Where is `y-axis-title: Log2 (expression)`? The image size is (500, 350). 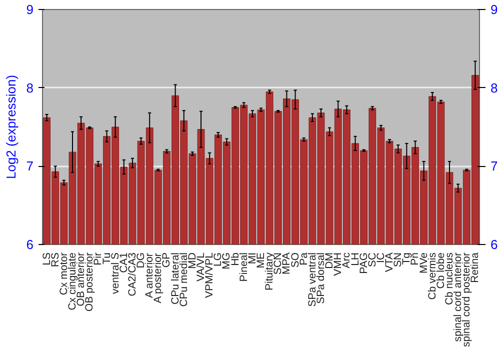 y-axis-title: Log2 (expression) is located at coordinates (10, 127).